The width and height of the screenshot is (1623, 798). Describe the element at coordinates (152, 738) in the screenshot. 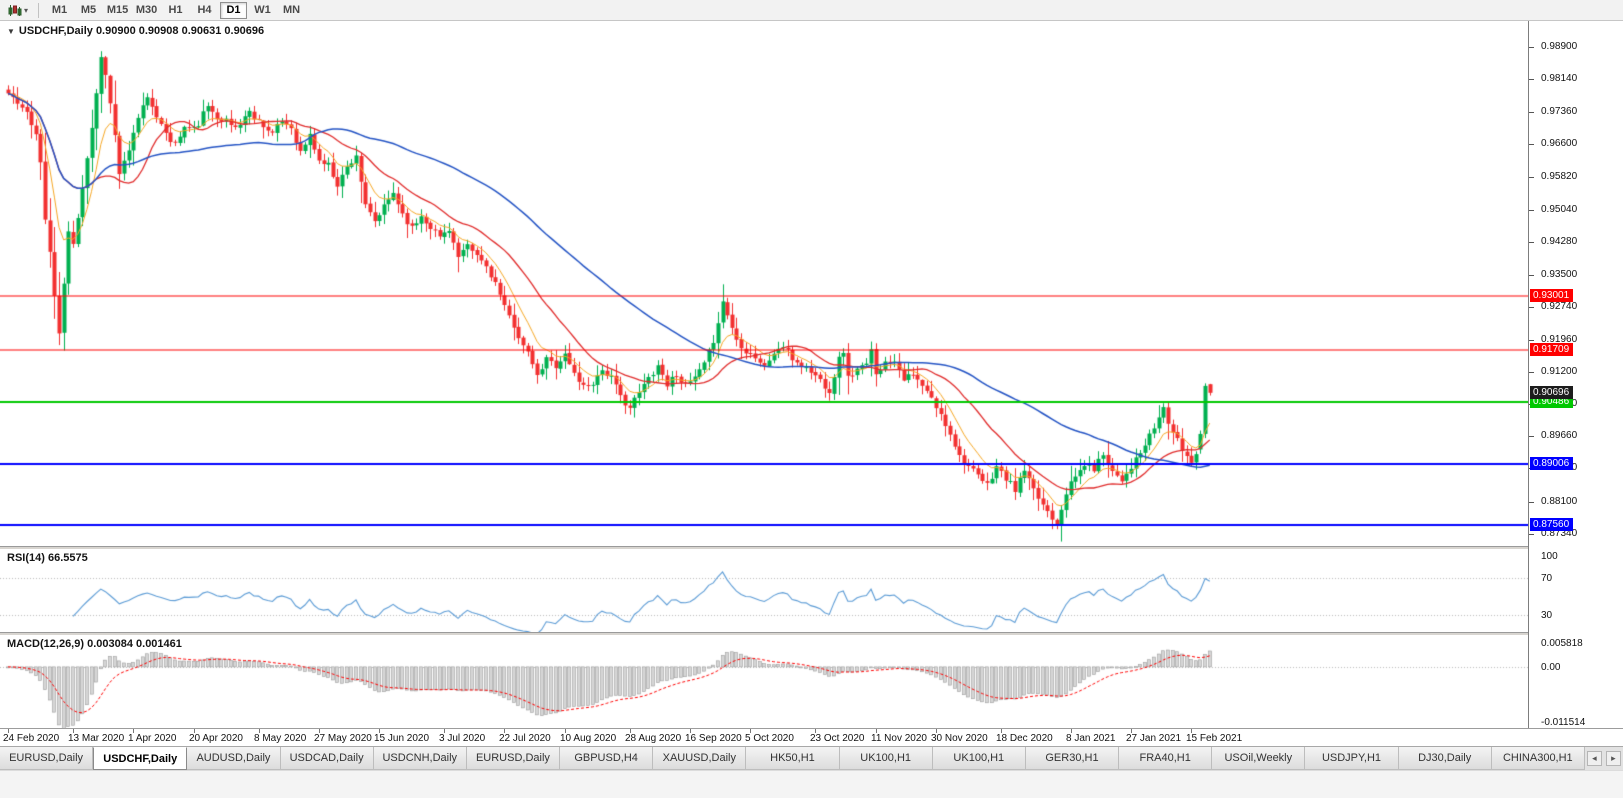

I see `date-label: 1 Apr 2020` at that location.